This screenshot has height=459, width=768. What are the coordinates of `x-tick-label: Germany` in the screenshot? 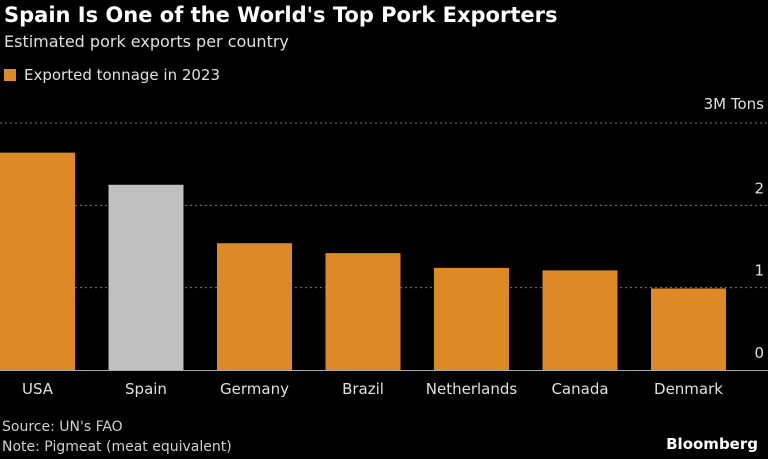 It's located at (254, 389).